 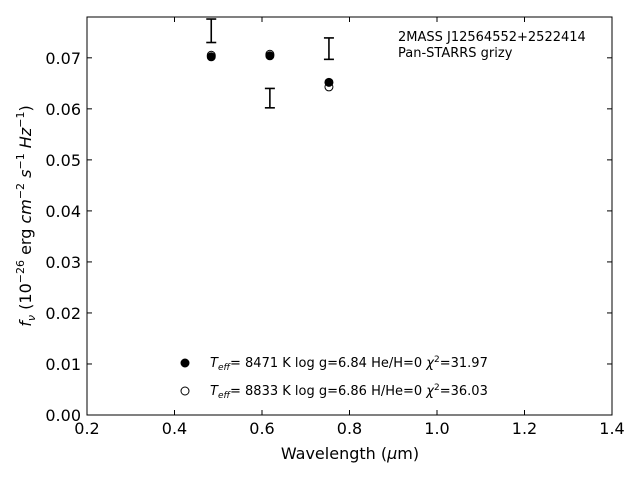 I want to click on y-tick-label: 0.06, so click(x=63, y=109).